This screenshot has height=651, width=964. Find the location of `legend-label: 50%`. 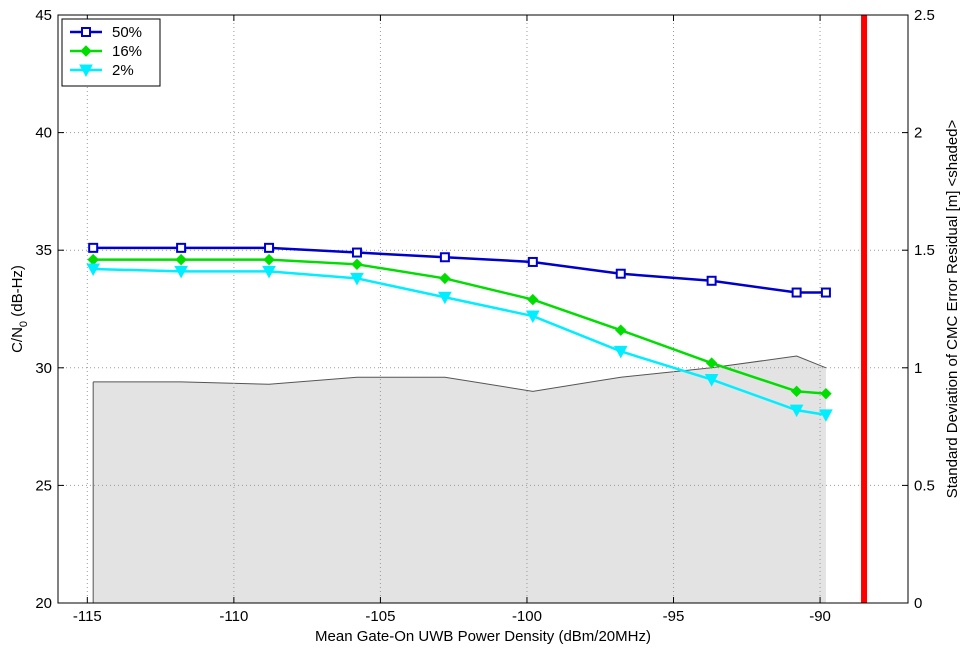

legend-label: 50% is located at coordinates (127, 32).